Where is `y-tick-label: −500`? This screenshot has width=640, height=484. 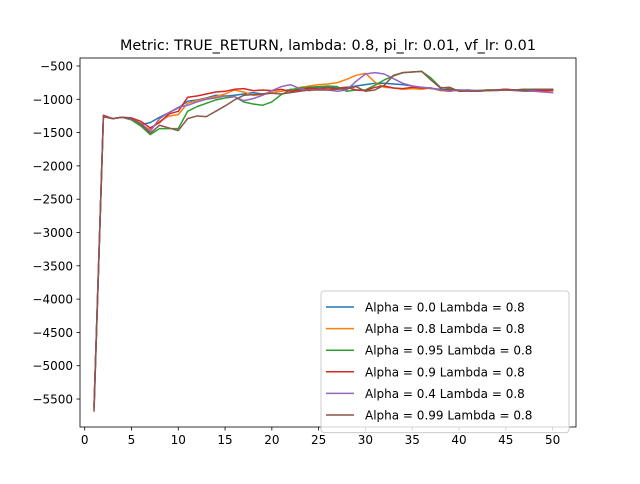 y-tick-label: −500 is located at coordinates (56, 66).